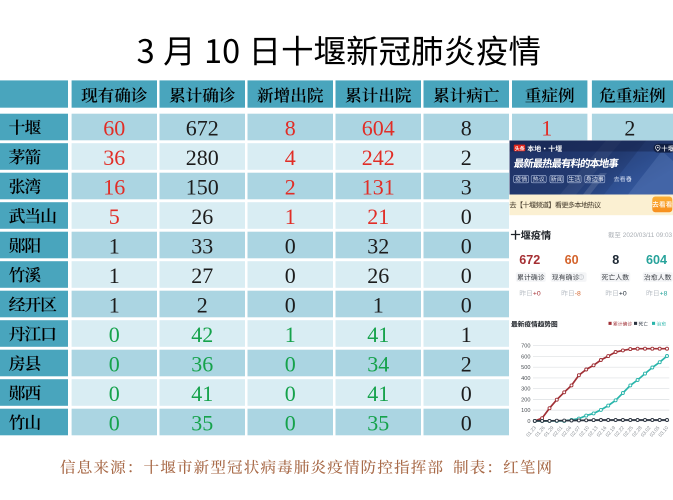 The height and width of the screenshot is (500, 673). What do you see at coordinates (202, 334) in the screenshot?
I see `svg-text: 42` at bounding box center [202, 334].